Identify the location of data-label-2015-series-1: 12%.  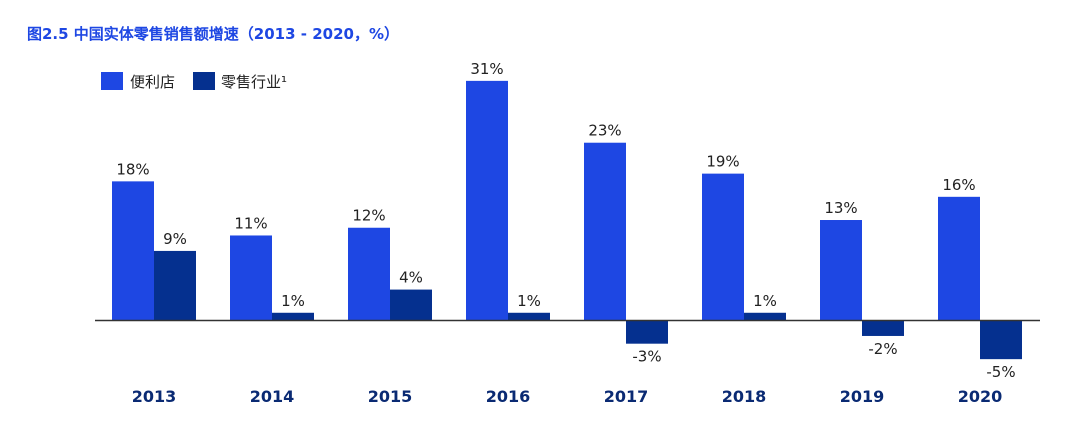
(368, 216).